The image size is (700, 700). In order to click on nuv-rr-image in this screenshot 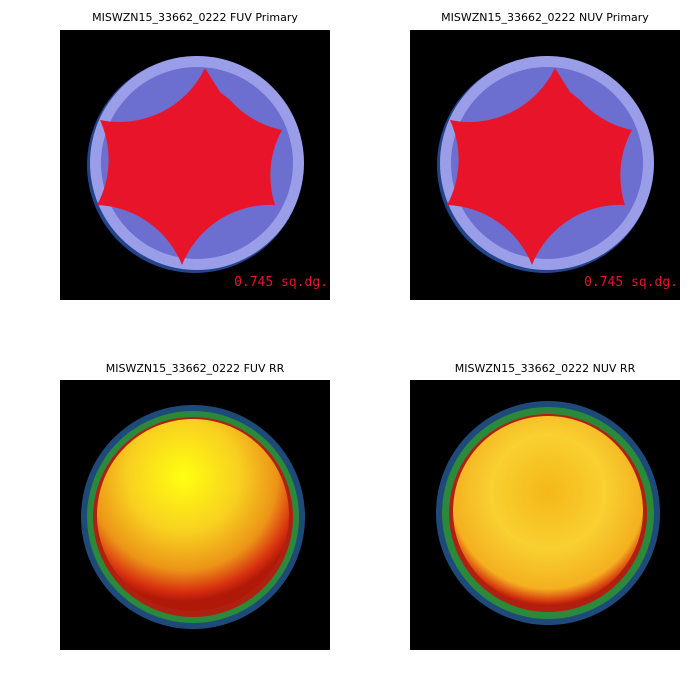, I will do `click(545, 515)`.